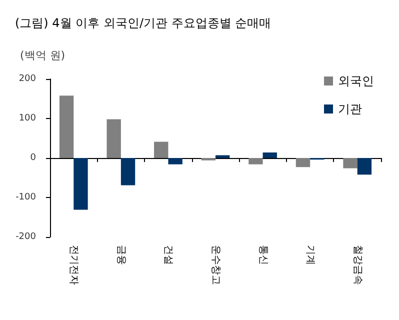 The image size is (399, 320). What do you see at coordinates (168, 255) in the screenshot?
I see `x-tick-label: 건설` at bounding box center [168, 255].